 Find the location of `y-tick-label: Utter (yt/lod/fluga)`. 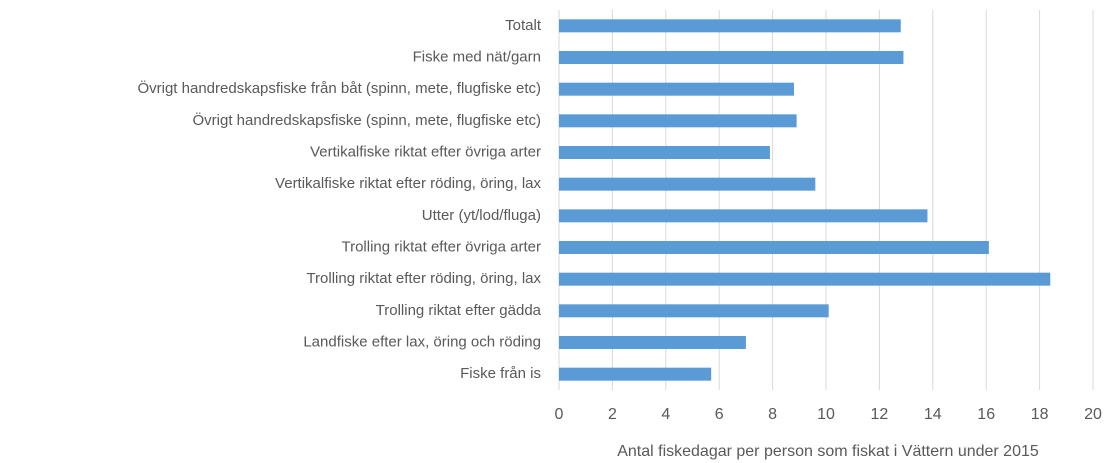

y-tick-label: Utter (yt/lod/fluga) is located at coordinates (481, 215).